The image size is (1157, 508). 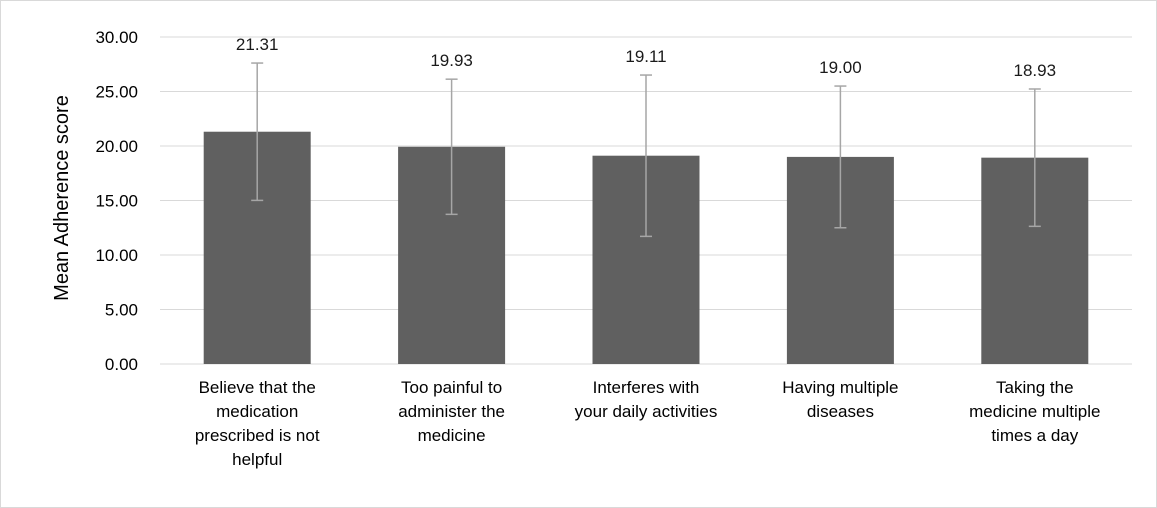 I want to click on category-label-line: medication, so click(x=257, y=411).